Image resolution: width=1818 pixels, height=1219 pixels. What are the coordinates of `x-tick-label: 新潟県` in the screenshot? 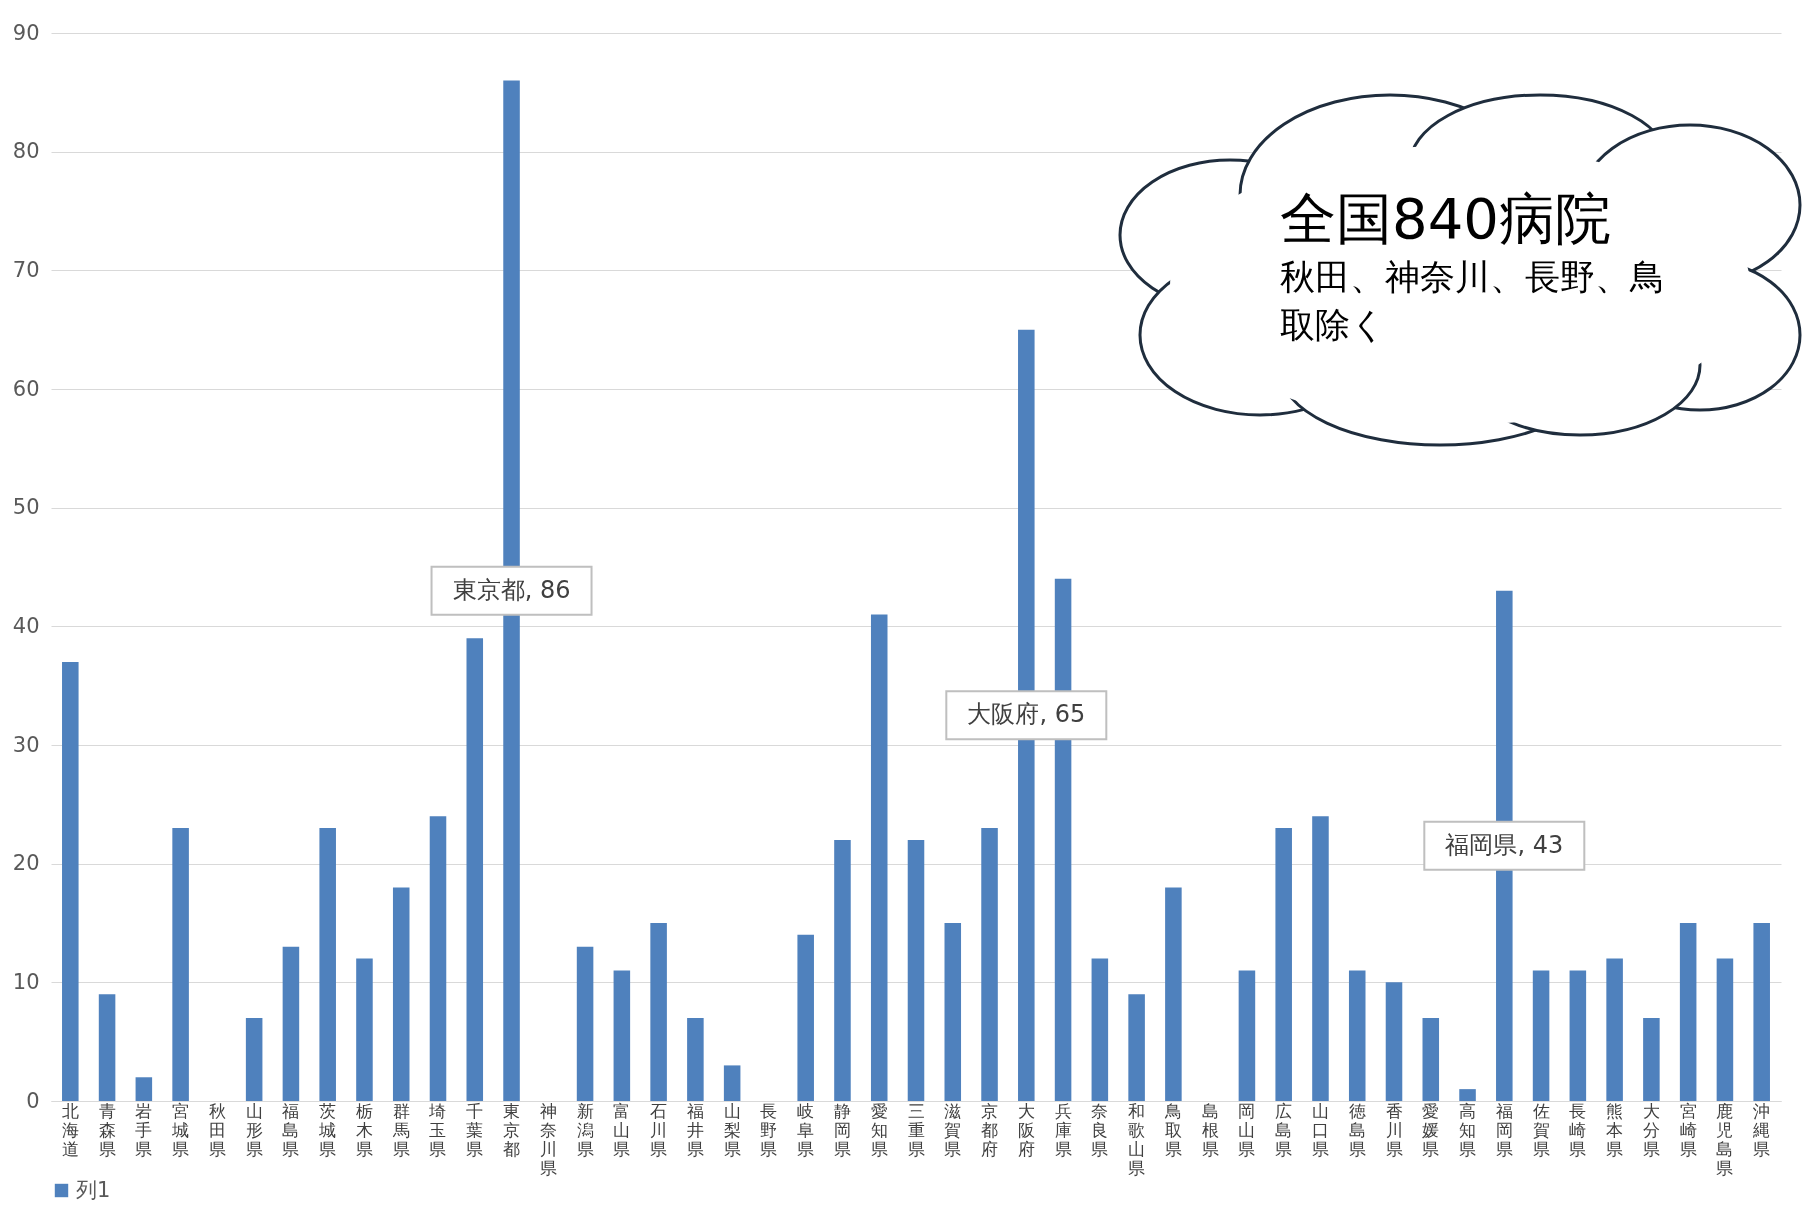 It's located at (585, 1129).